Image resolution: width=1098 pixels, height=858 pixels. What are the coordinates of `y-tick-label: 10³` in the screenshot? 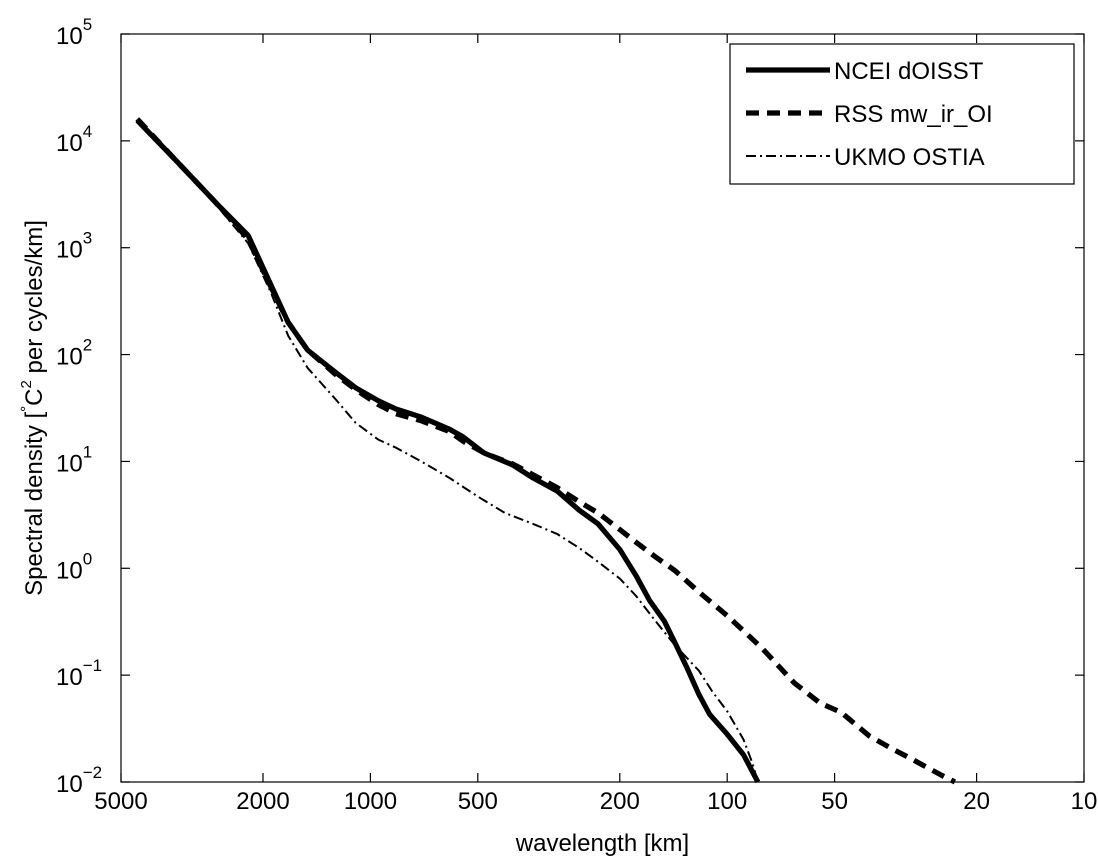 It's located at (74, 246).